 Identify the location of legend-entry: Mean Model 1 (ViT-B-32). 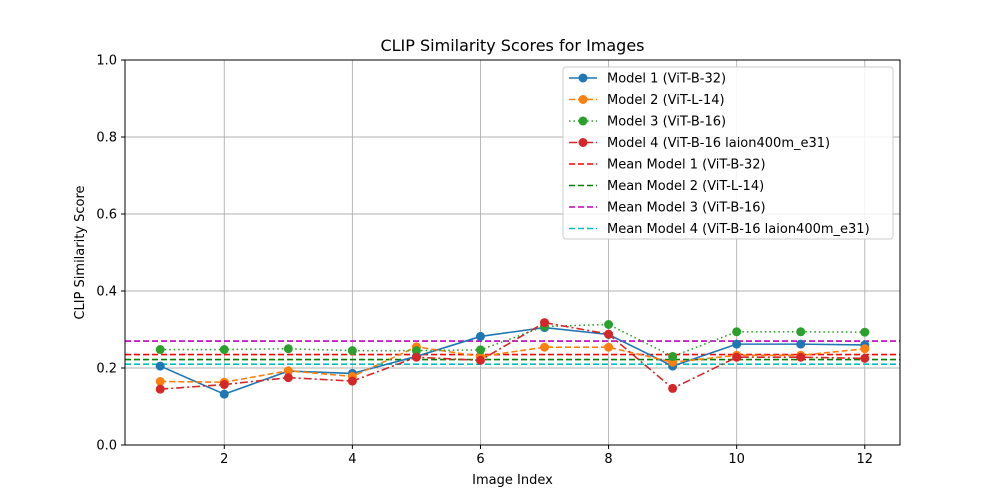
(686, 165).